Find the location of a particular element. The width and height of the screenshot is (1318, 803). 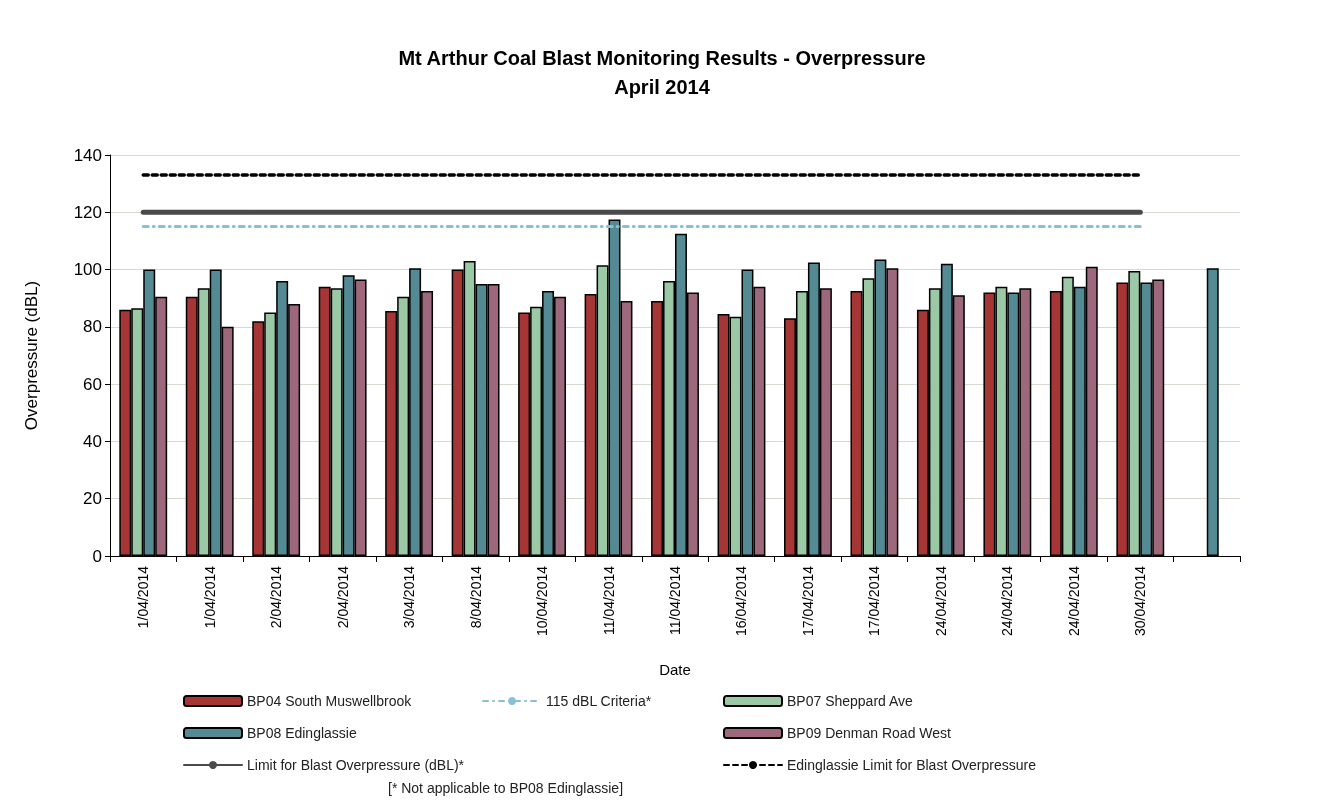

legend-label: Limit for Blast Overpressure (dBL)* is located at coordinates (356, 765).